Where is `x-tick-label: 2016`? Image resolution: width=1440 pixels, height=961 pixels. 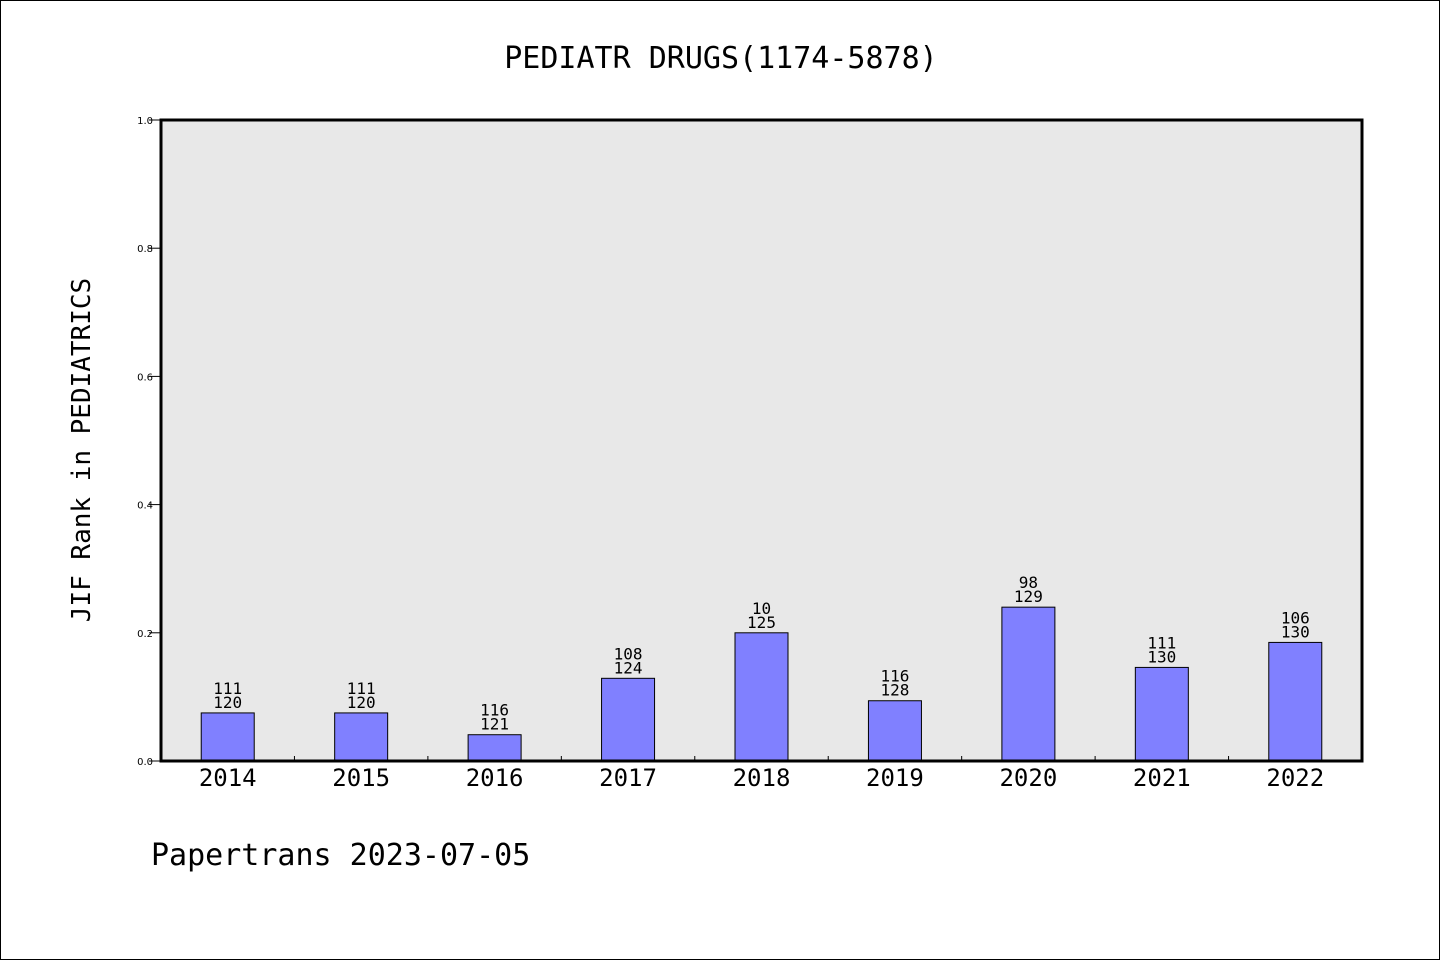
x-tick-label: 2016 is located at coordinates (495, 778).